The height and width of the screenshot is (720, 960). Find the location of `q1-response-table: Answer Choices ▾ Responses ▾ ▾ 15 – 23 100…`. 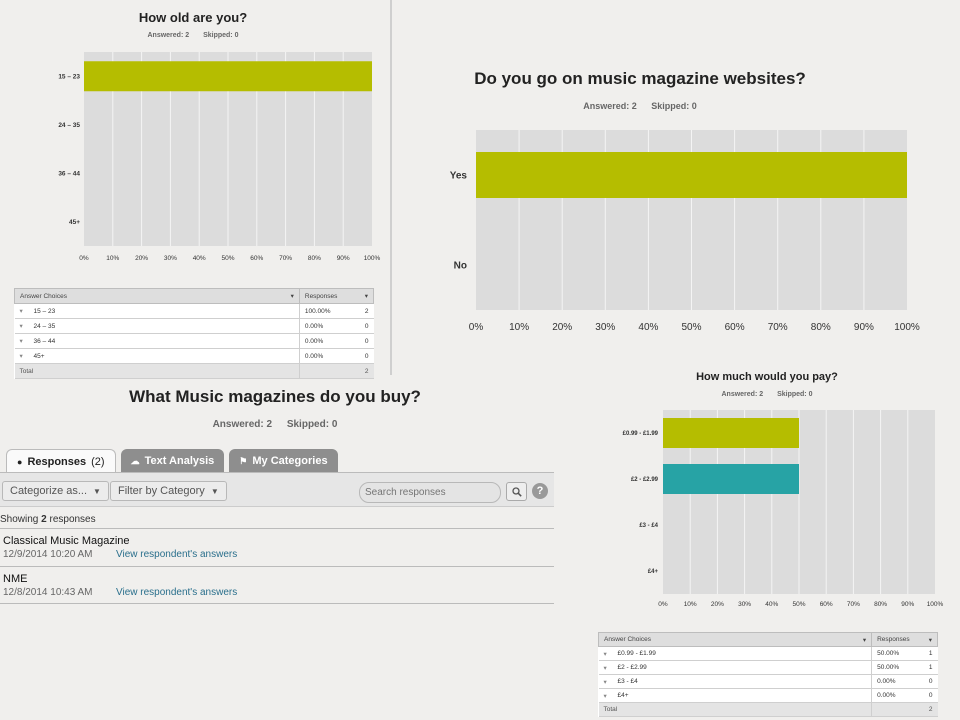

q1-response-table: Answer Choices ▾ Responses ▾ ▾ 15 – 23 100… is located at coordinates (194, 333).